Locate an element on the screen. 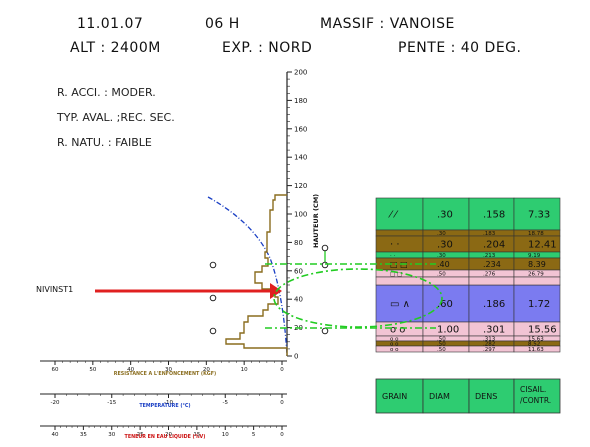 Image resolution: width=590 pixels, height=447 pixels. layer-dens: .183 is located at coordinates (489, 234).